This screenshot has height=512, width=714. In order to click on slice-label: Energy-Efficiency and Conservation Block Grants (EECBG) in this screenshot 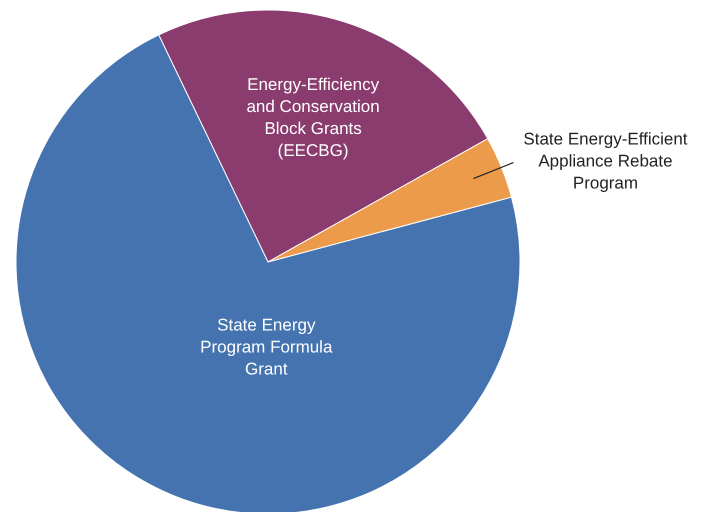, I will do `click(313, 117)`.